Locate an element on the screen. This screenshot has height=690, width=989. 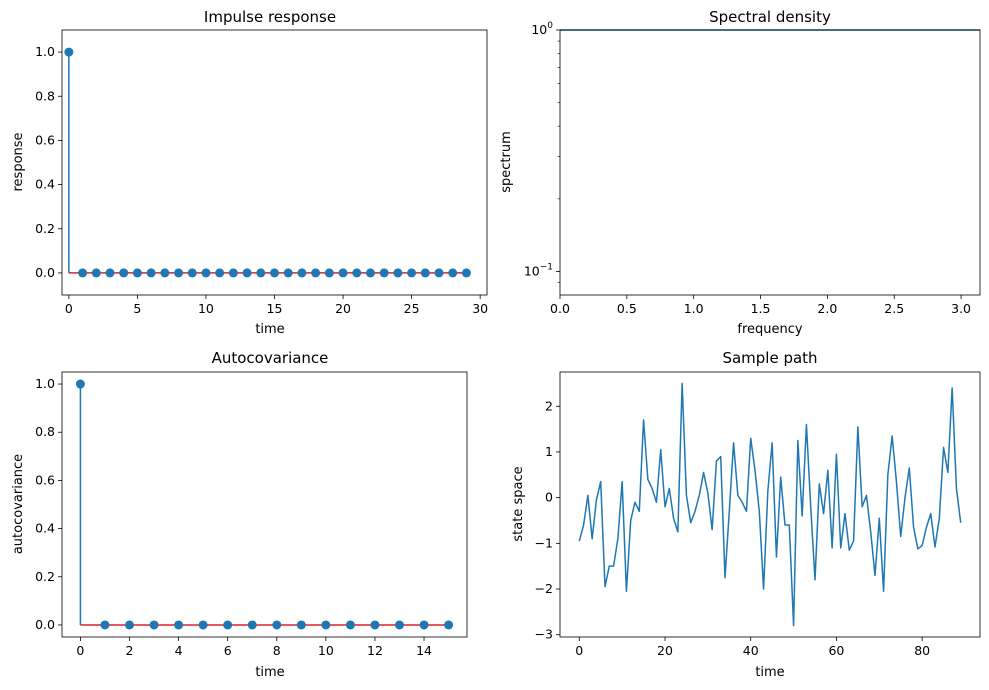
y-tick-label: 1 is located at coordinates (549, 451).